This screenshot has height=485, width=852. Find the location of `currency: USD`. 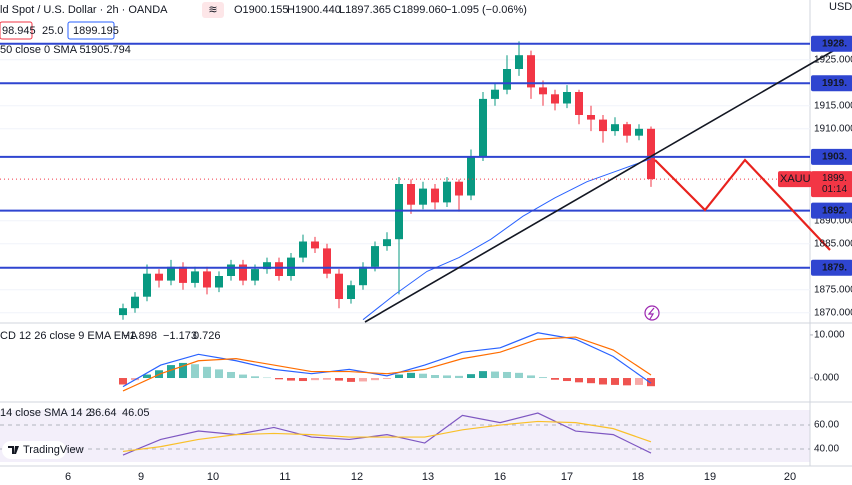

currency: USD is located at coordinates (840, 7).